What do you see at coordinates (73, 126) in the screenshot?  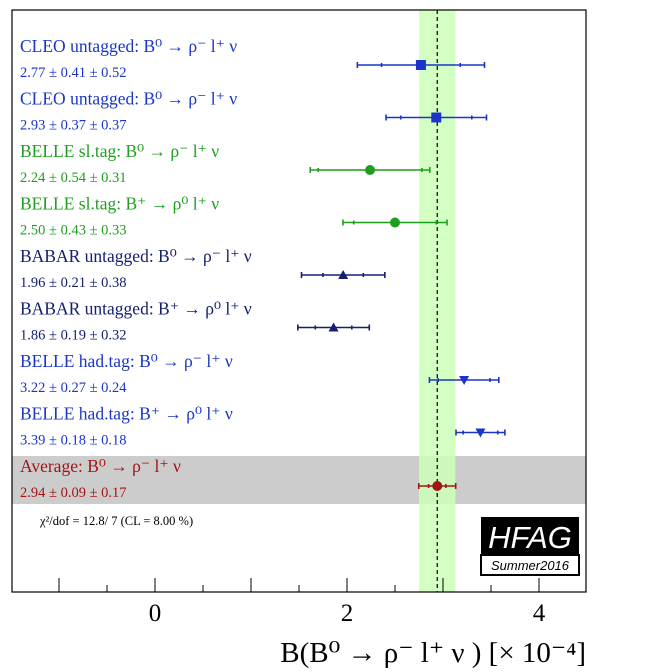 I see `measurement-2-value: 2.93 ± 0.37 ± 0.37` at bounding box center [73, 126].